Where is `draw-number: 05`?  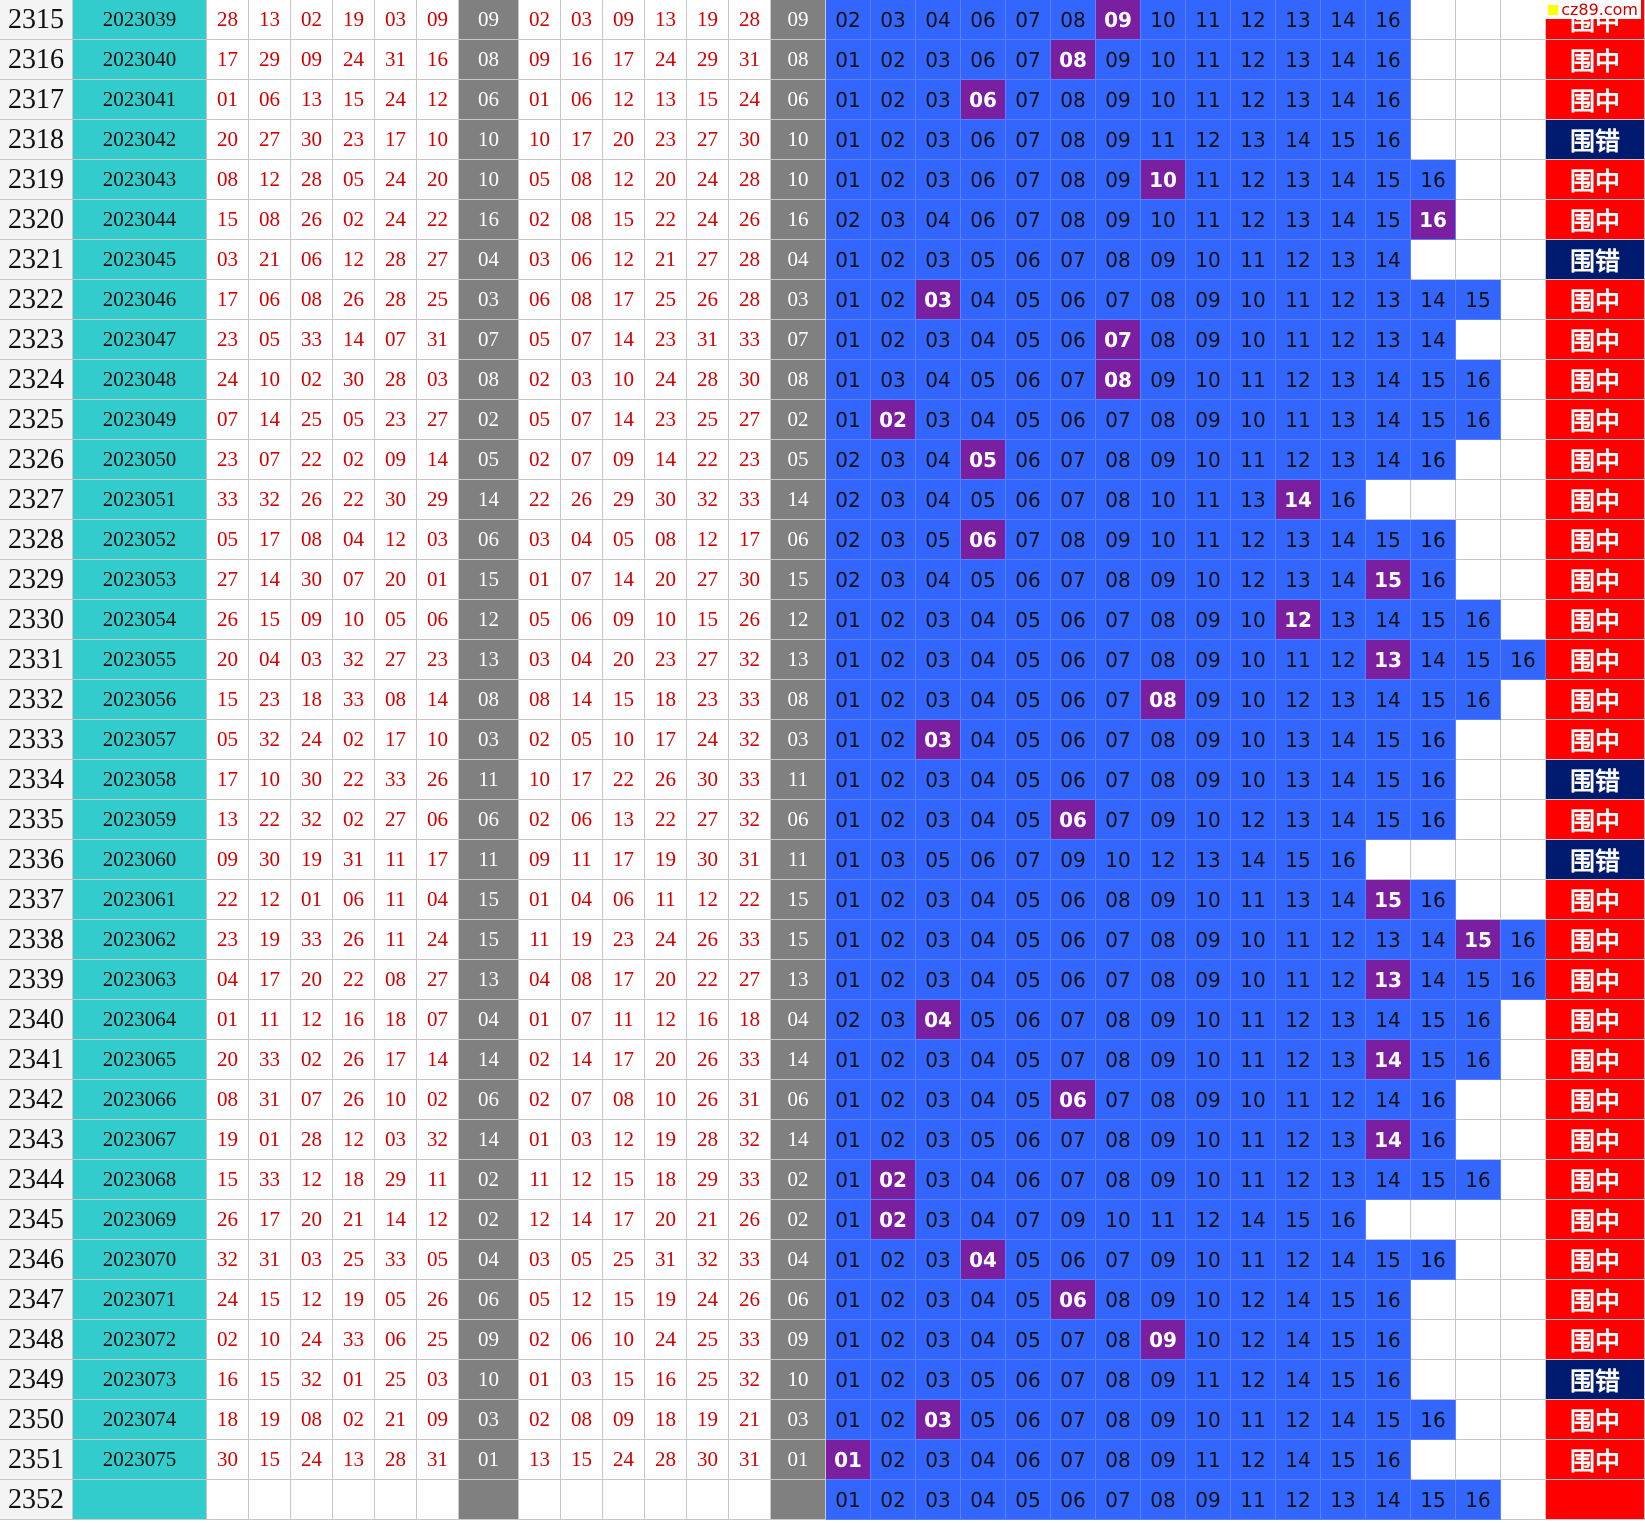
draw-number: 05 is located at coordinates (354, 180).